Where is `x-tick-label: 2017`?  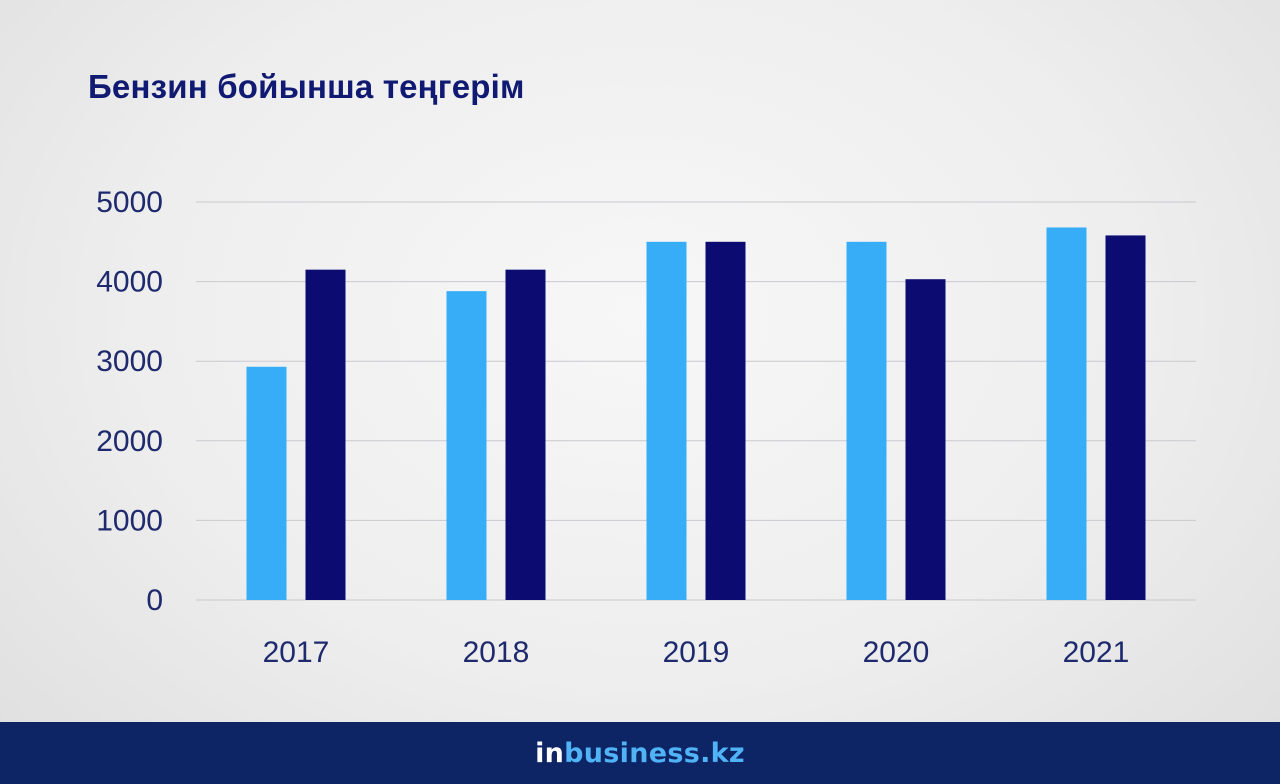 x-tick-label: 2017 is located at coordinates (296, 652).